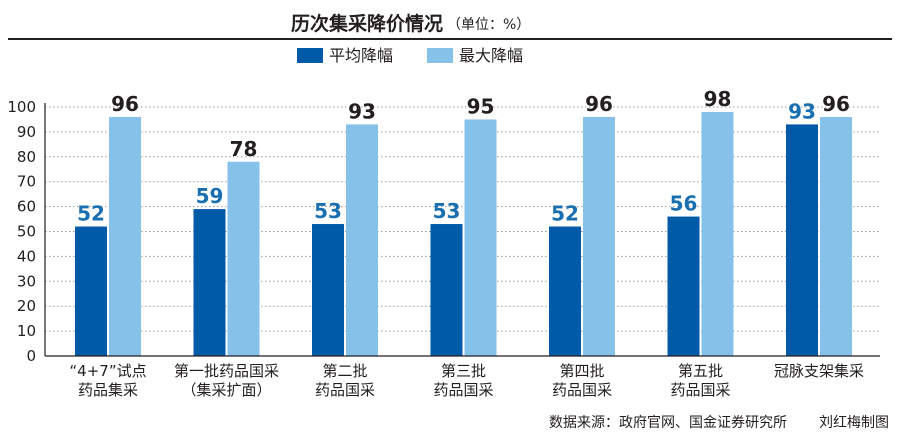  I want to click on x-category-label: 第三批, so click(463, 371).